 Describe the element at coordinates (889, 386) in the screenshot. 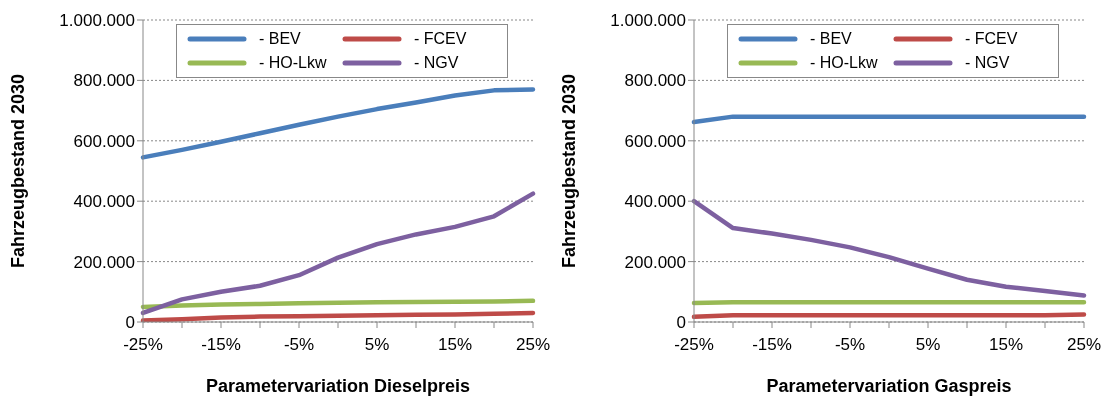

I see `x-axis-title: Parametervariation Gaspreis` at that location.